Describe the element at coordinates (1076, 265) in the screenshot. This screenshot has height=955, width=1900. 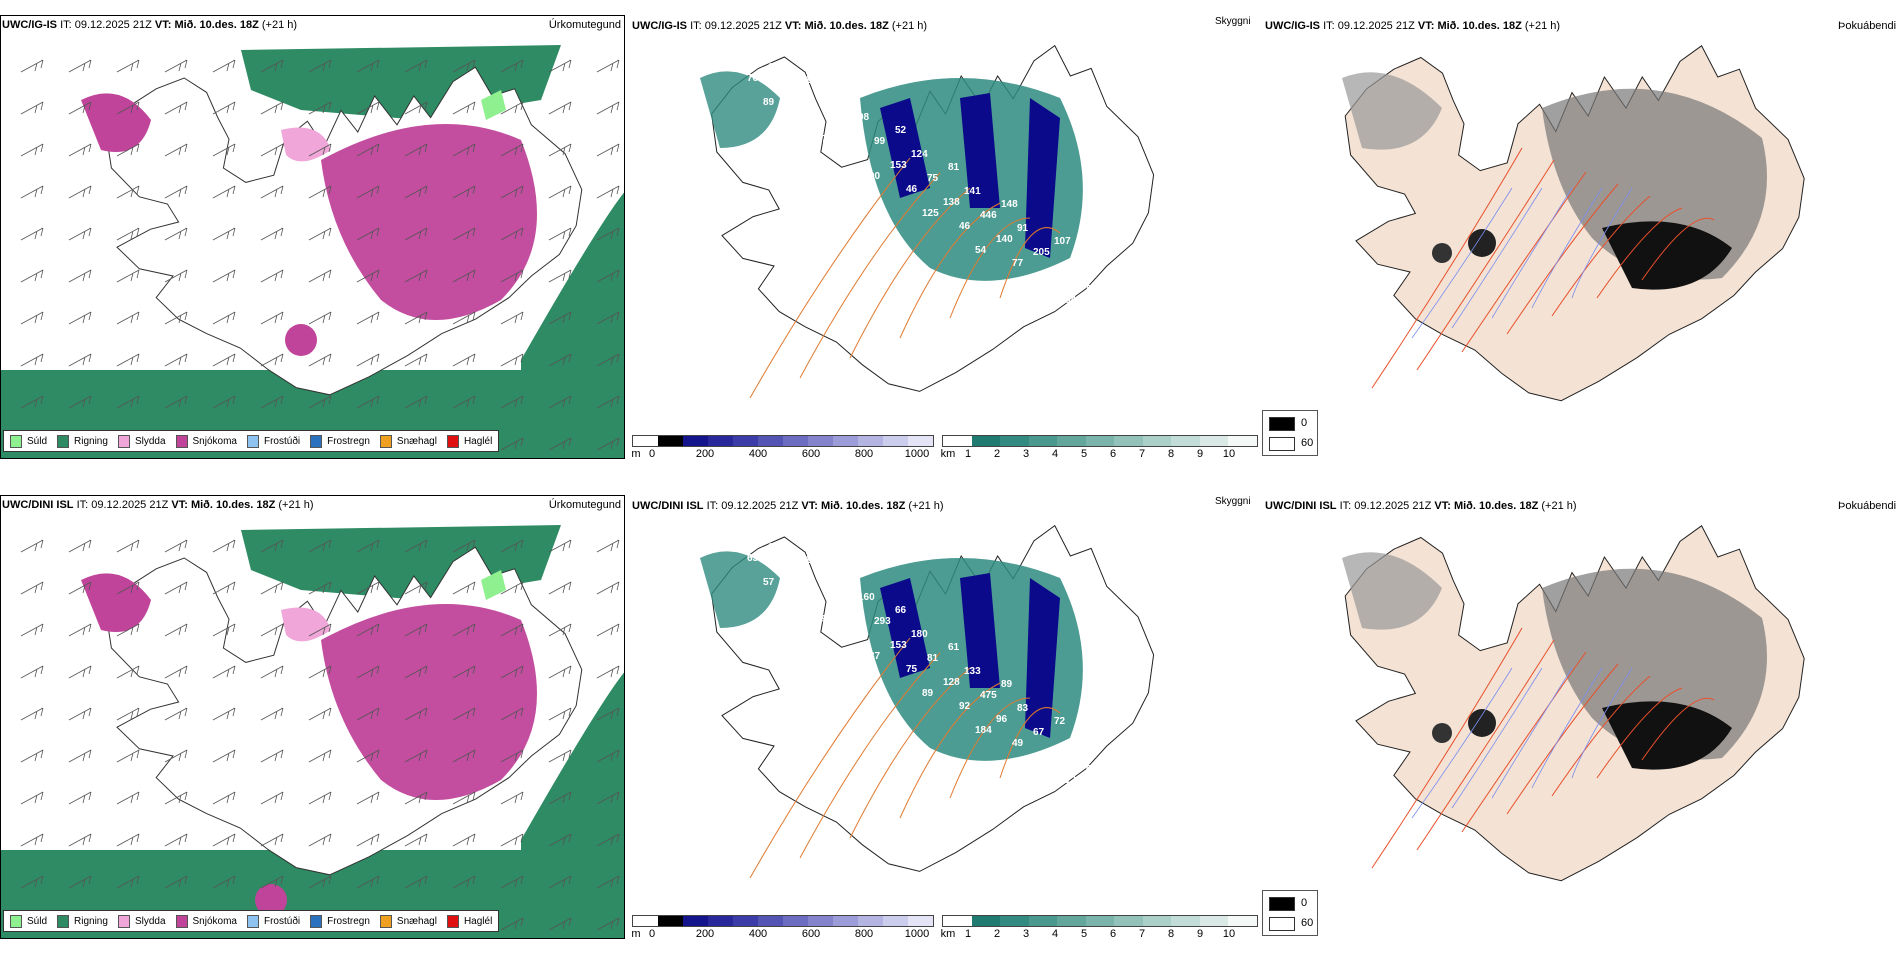
I see `visibility-value-label: 70` at that location.